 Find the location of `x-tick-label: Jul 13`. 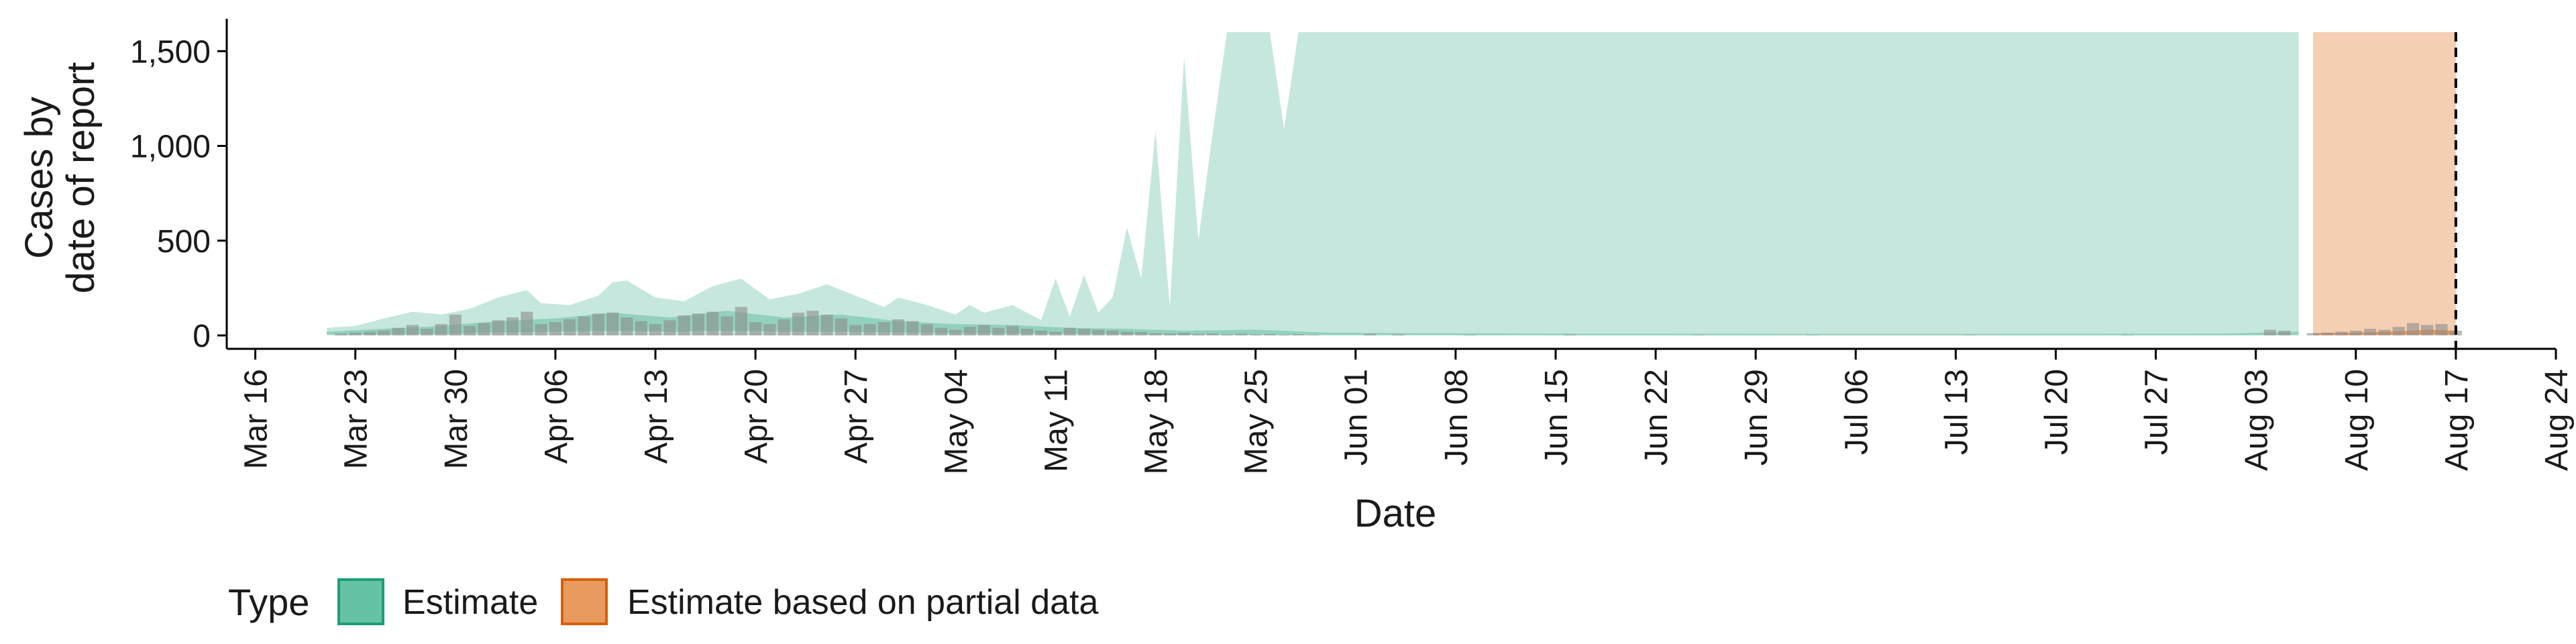

x-tick-label: Jul 13 is located at coordinates (1956, 412).